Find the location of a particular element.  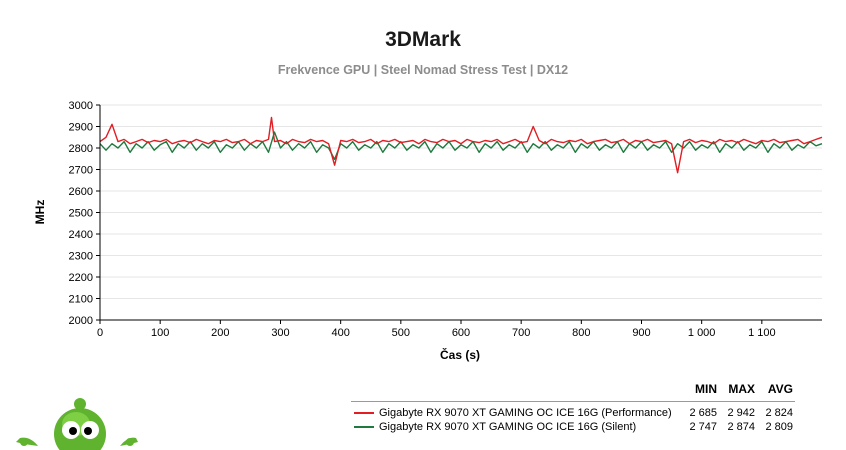

x-tick-label: 600 is located at coordinates (461, 333).